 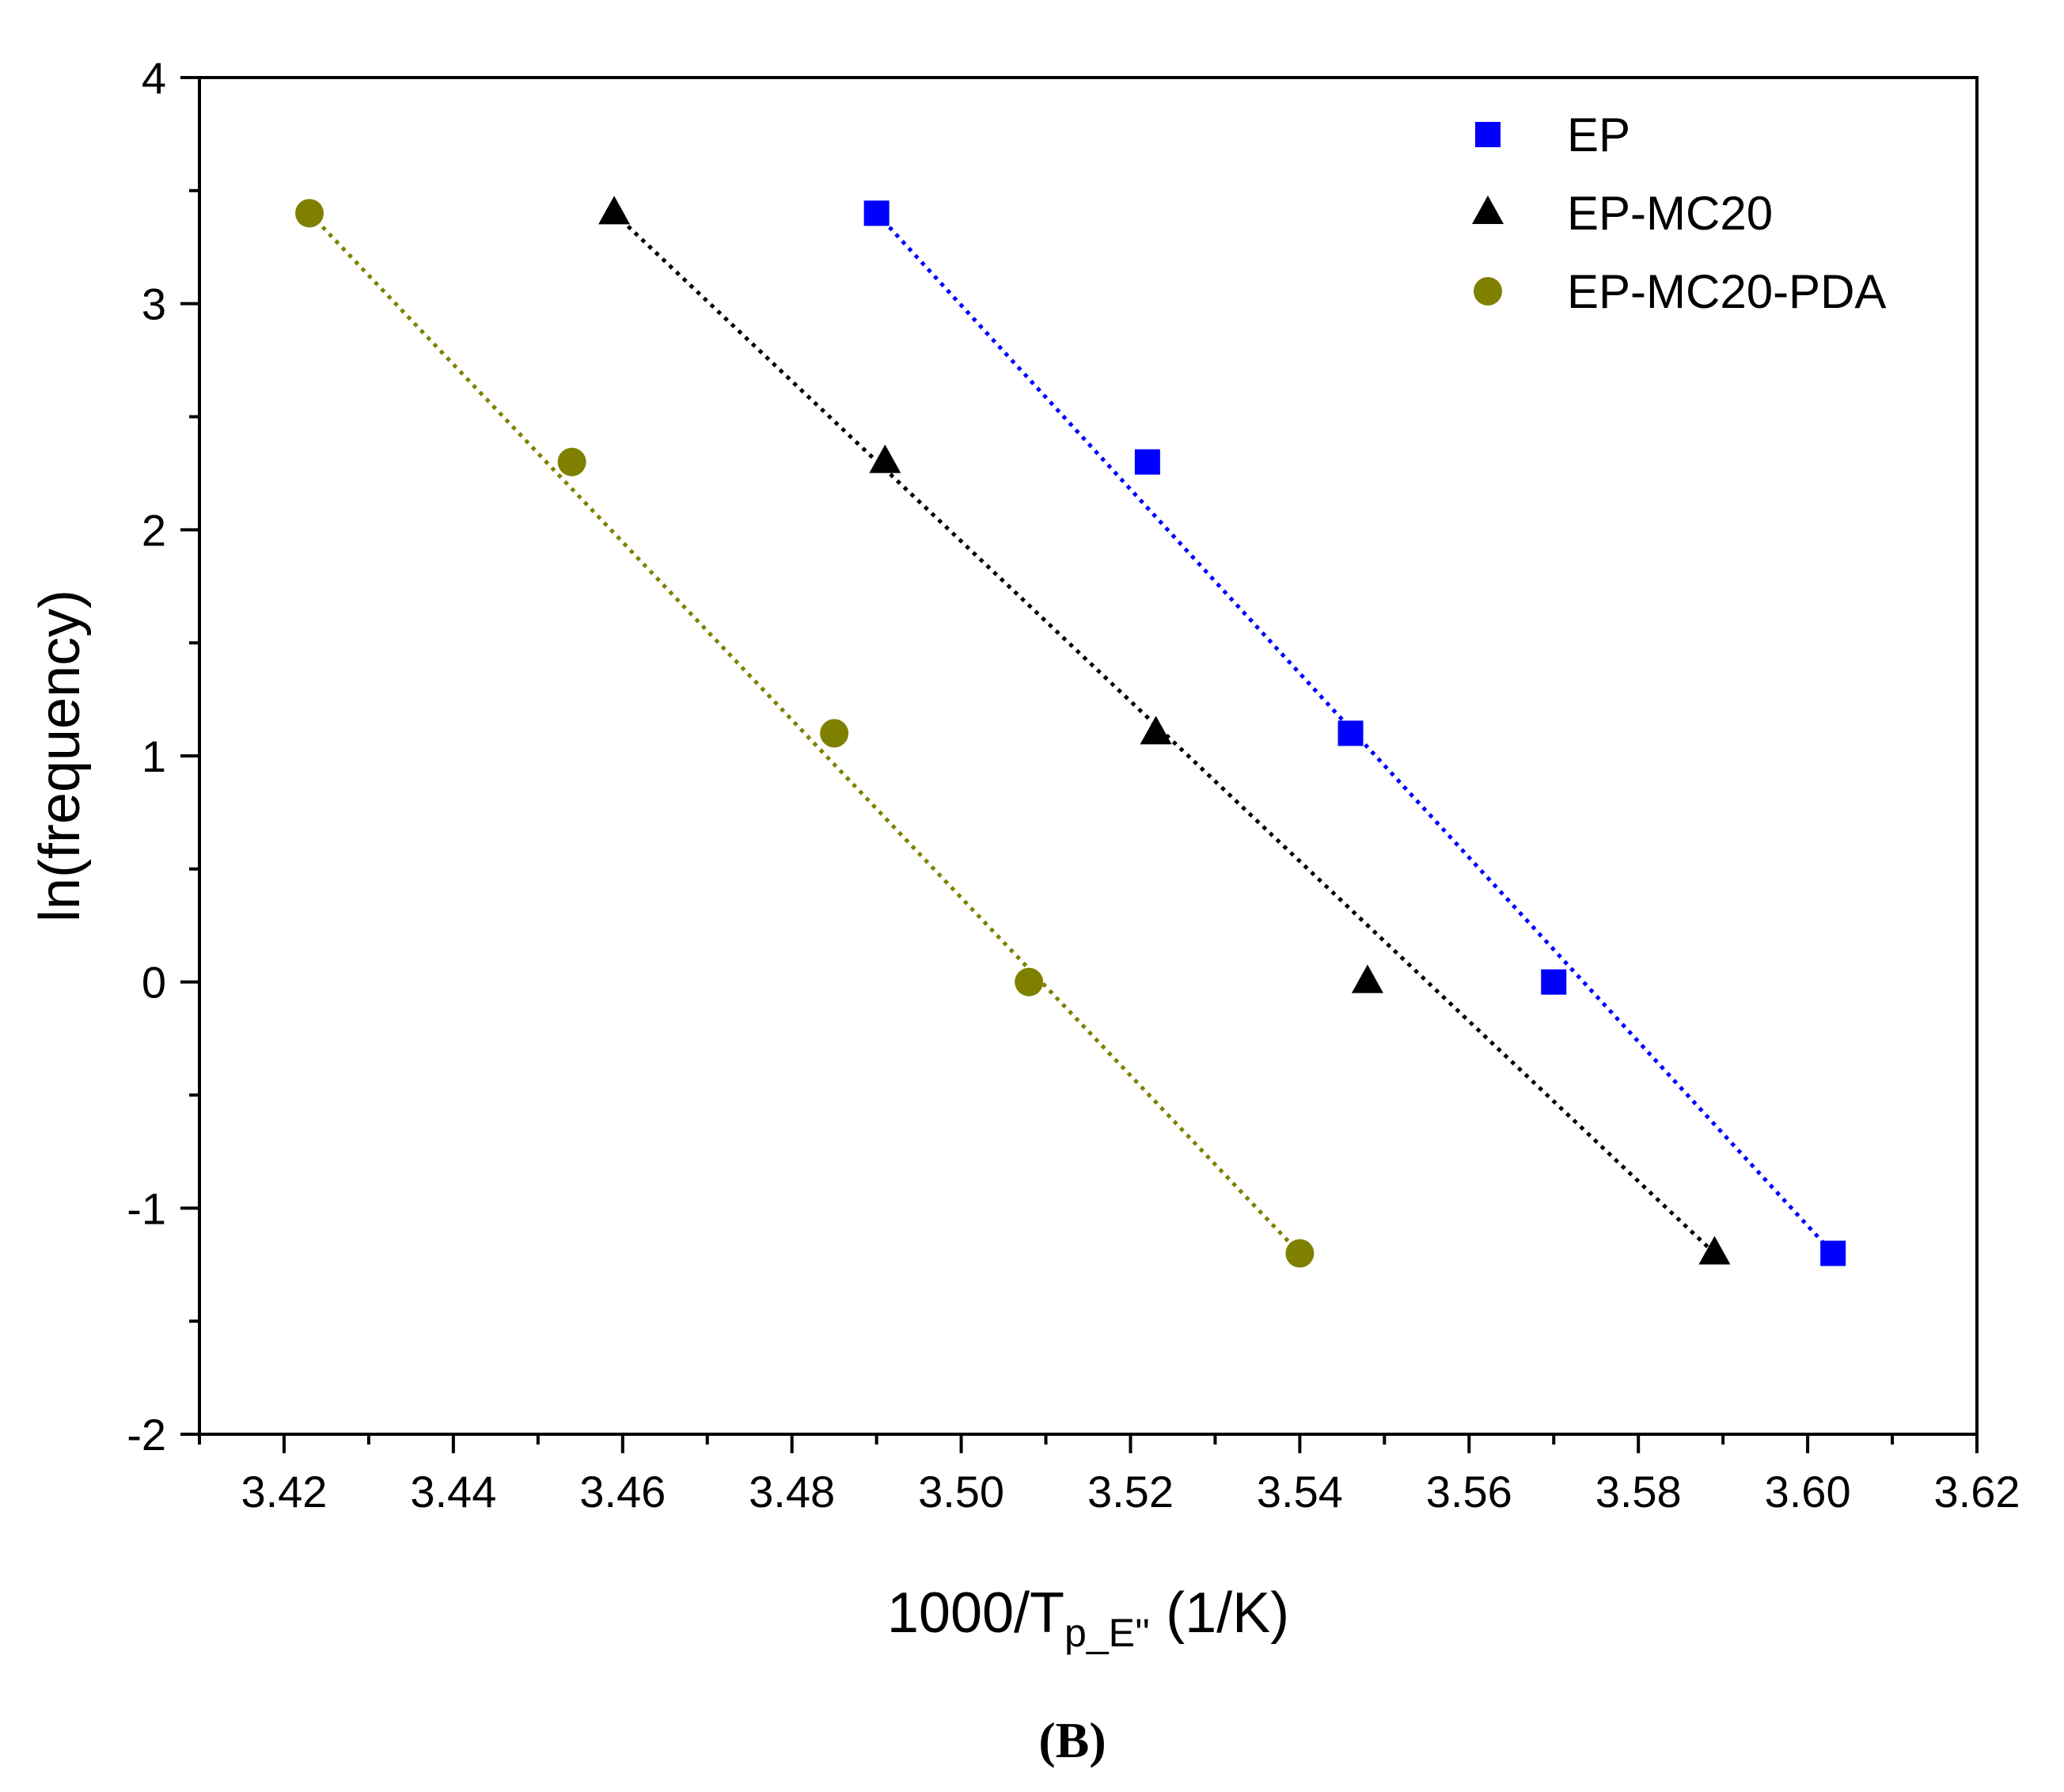 I want to click on legend-label-ep-mc20: EP-MC20, so click(x=1670, y=213).